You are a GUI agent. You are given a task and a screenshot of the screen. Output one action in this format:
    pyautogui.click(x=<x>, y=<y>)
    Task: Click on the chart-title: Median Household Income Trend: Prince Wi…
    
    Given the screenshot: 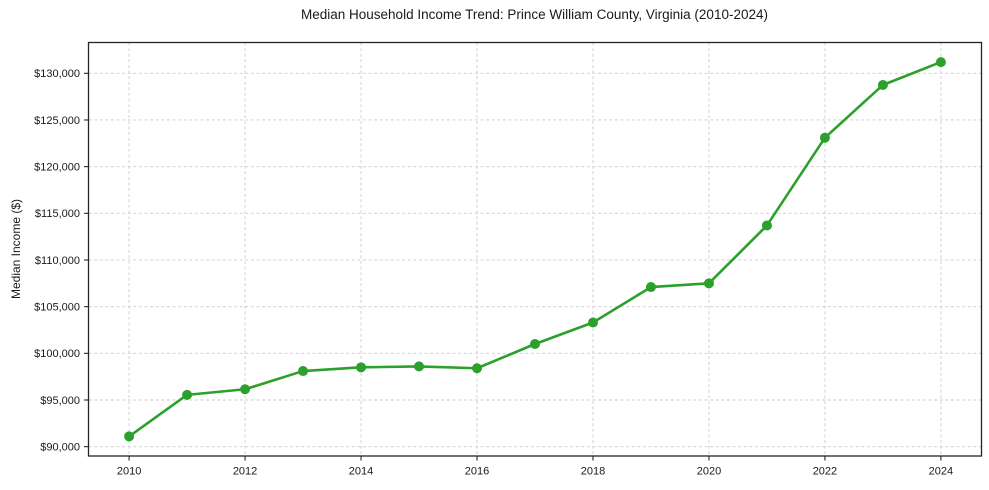 What is the action you would take?
    pyautogui.click(x=534, y=14)
    